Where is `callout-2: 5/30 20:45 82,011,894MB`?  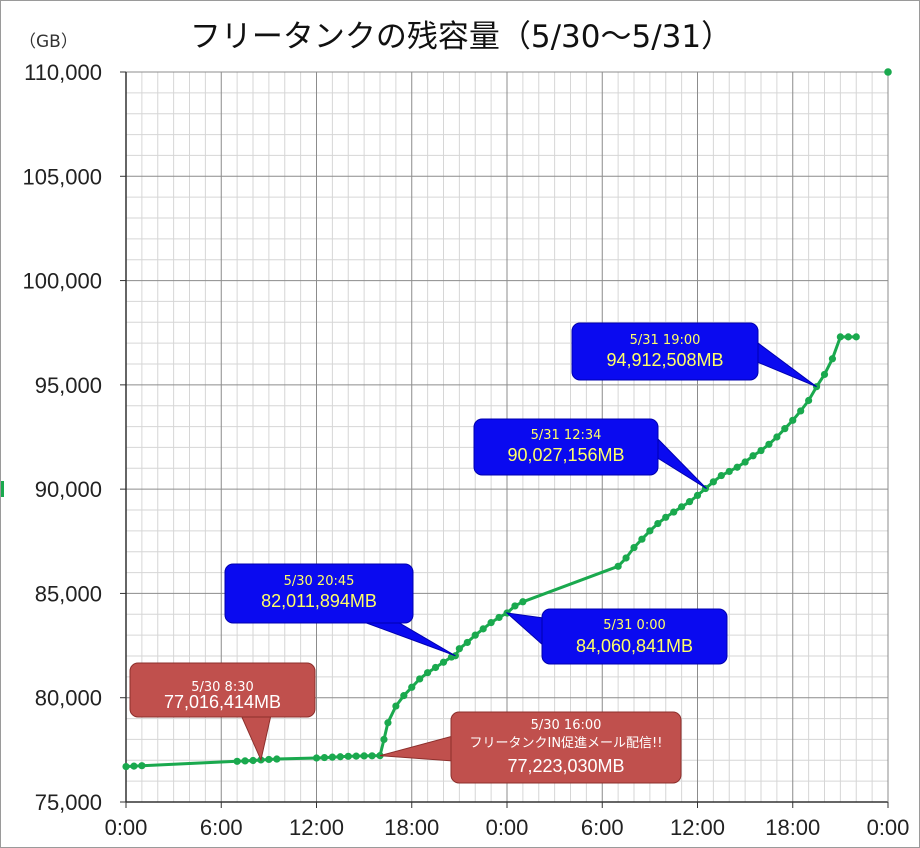
callout-2: 5/30 20:45 82,011,894MB is located at coordinates (340, 610).